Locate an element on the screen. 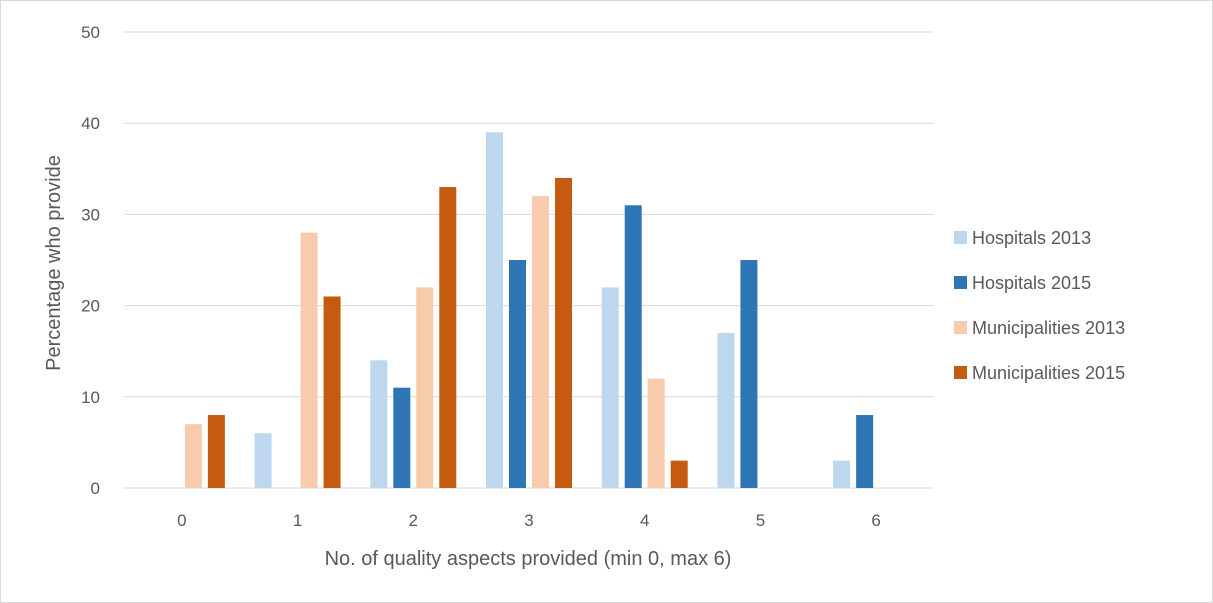 The image size is (1213, 603). y-tick-label: 30 is located at coordinates (90, 214).